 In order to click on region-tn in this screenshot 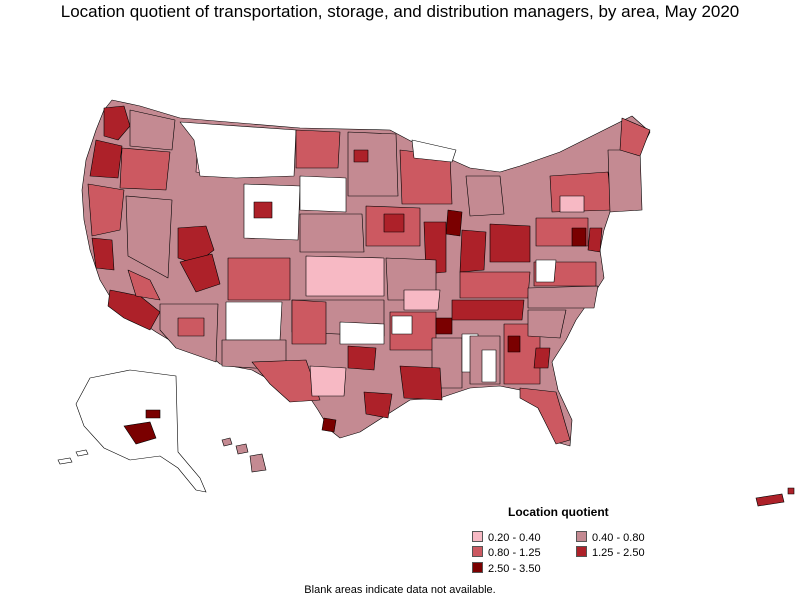, I will do `click(488, 310)`.